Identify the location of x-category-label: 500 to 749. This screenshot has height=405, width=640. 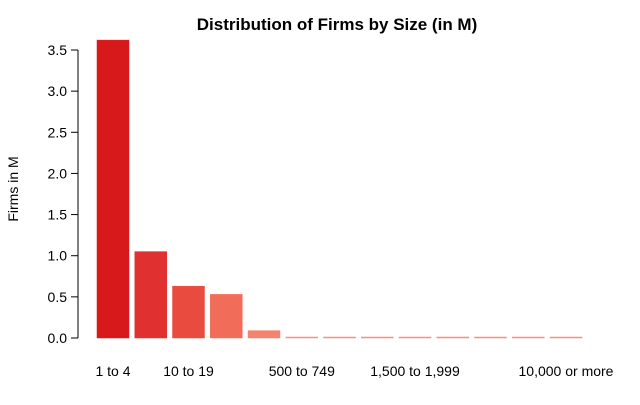
(302, 371).